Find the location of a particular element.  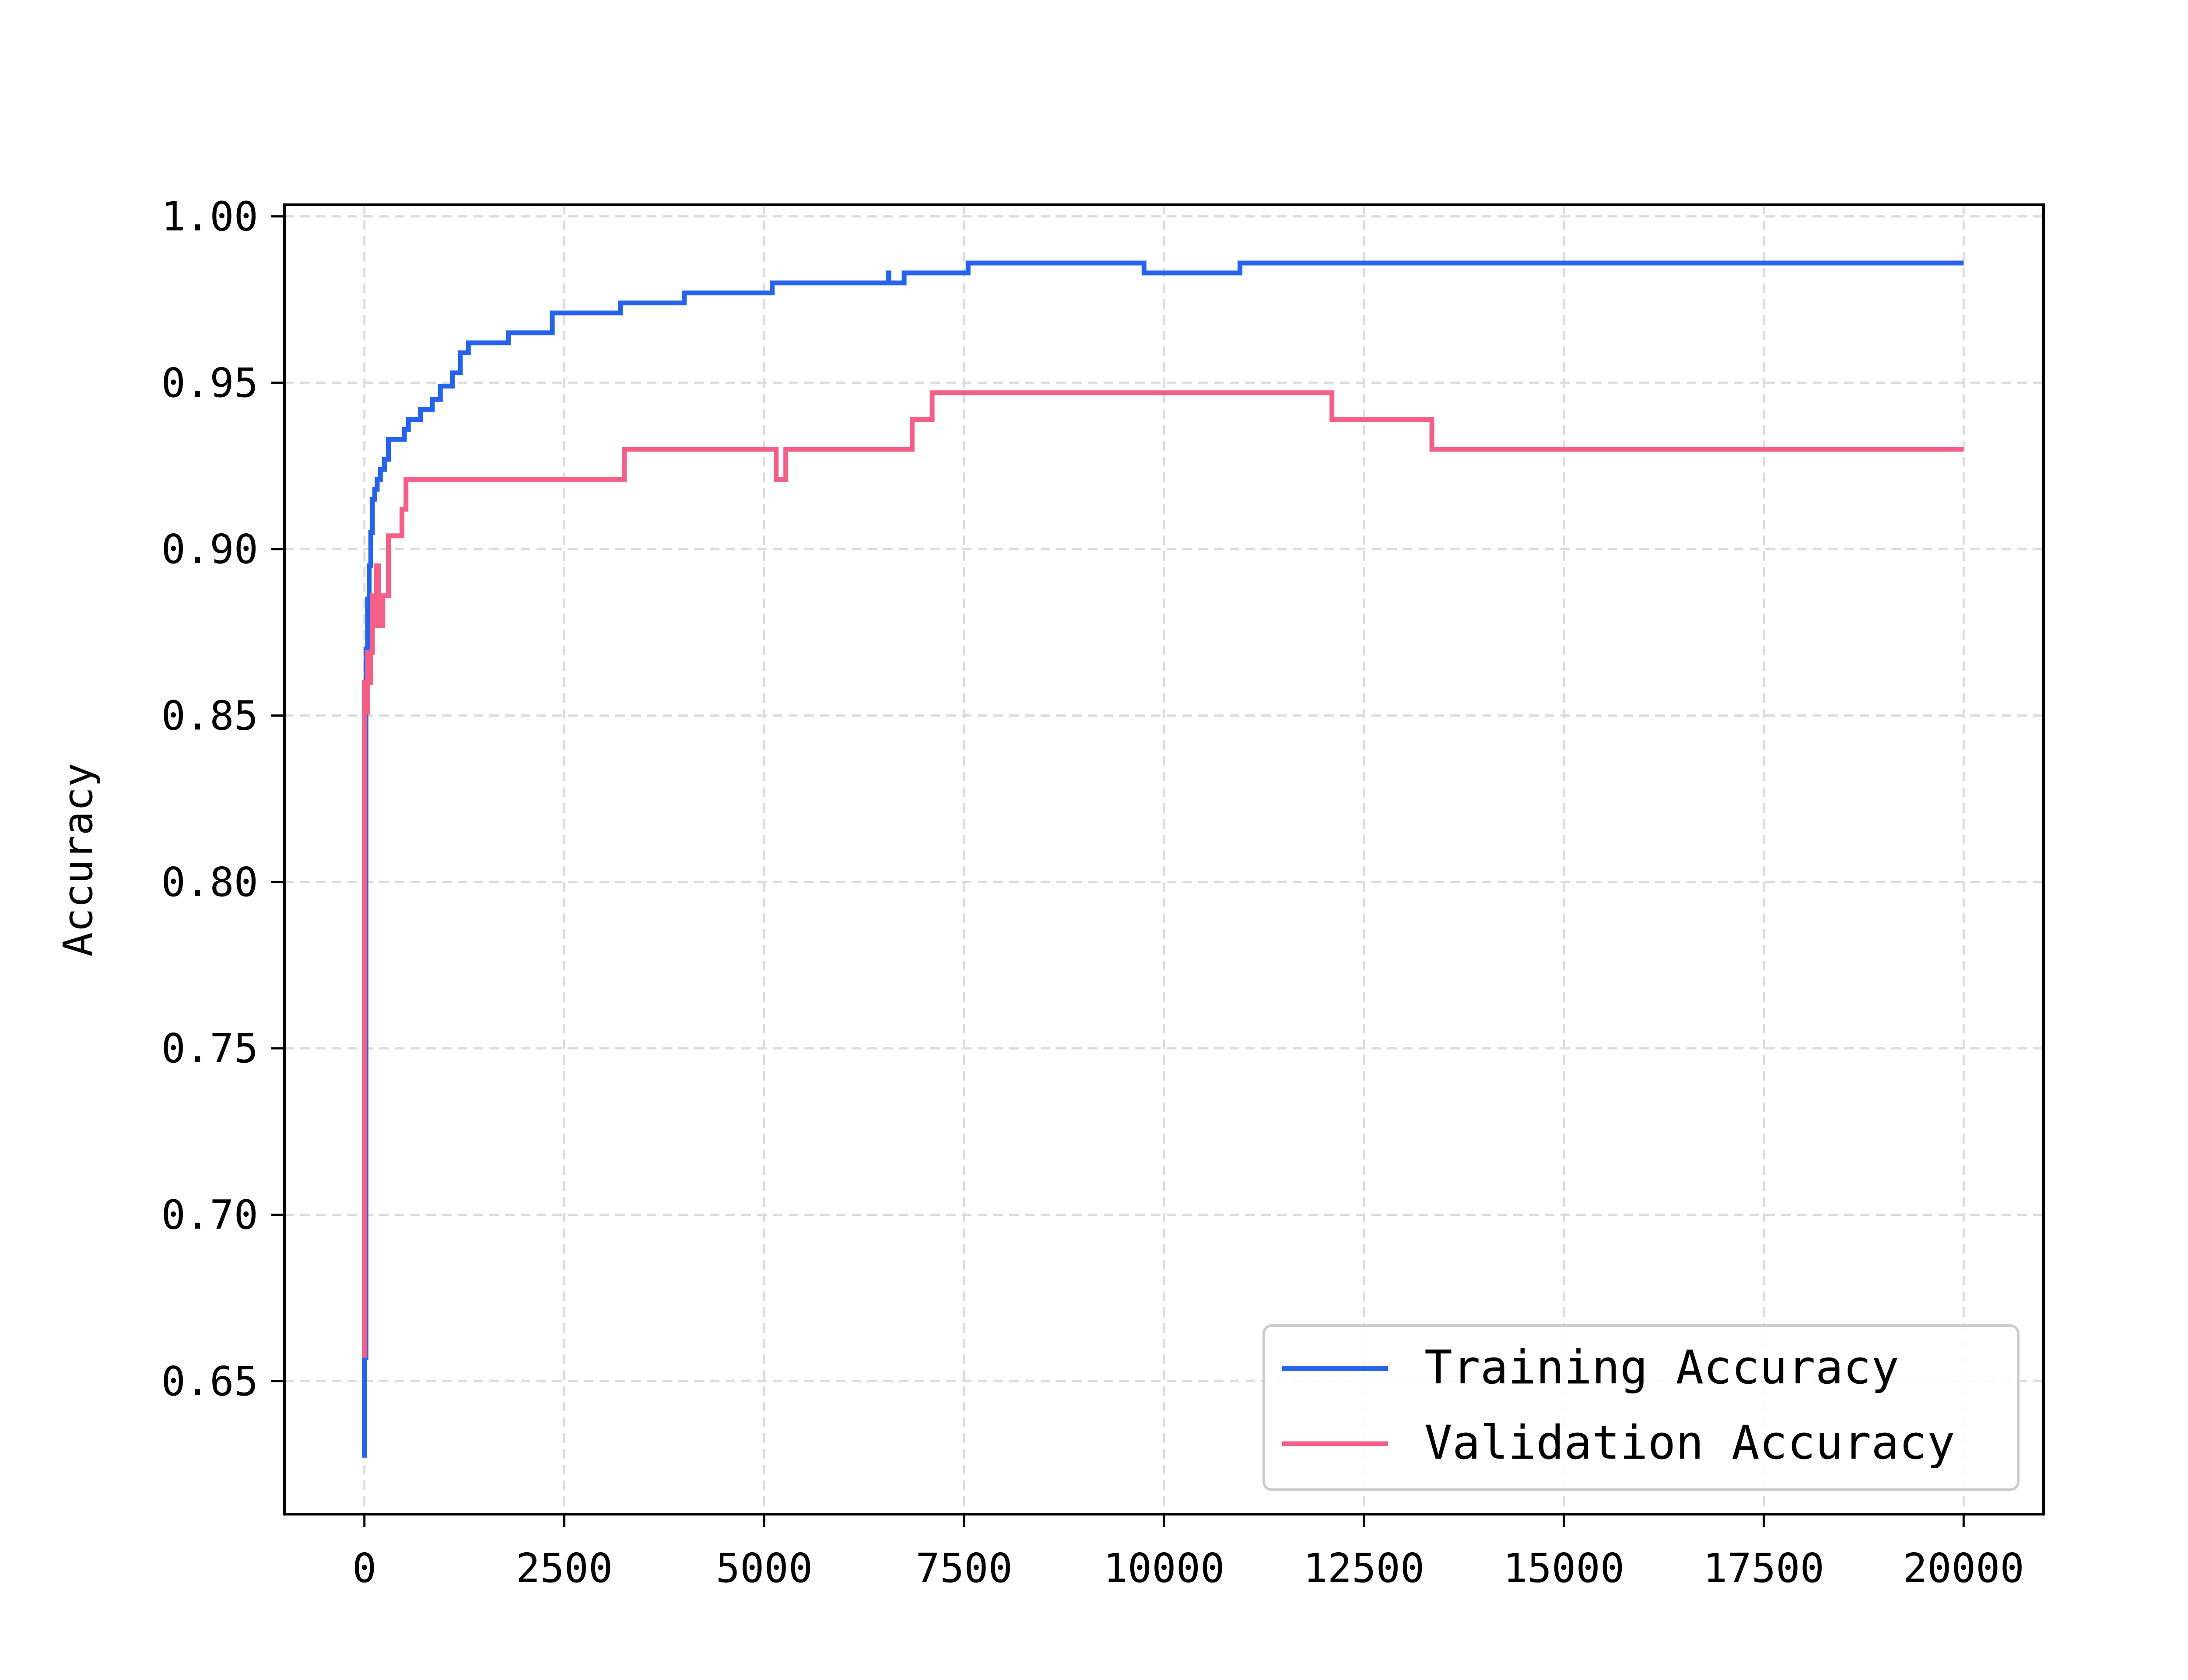

y-tick-label: 0.90 is located at coordinates (209, 549).